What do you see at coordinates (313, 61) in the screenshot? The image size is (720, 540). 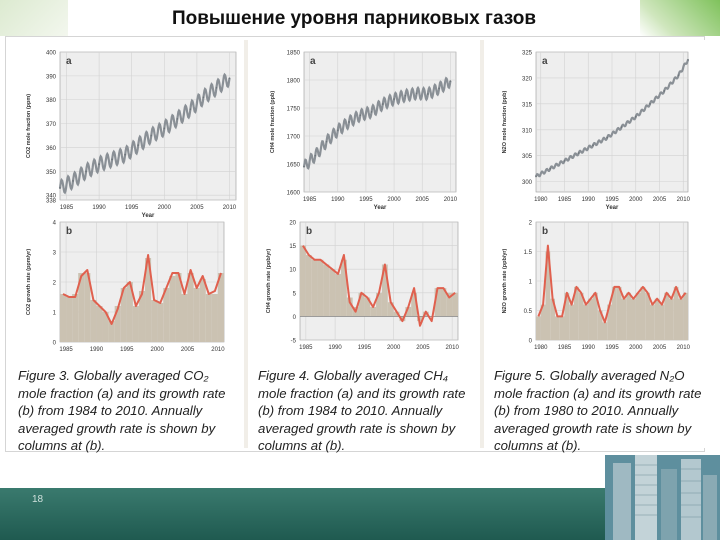 I see `panel-letter: a` at bounding box center [313, 61].